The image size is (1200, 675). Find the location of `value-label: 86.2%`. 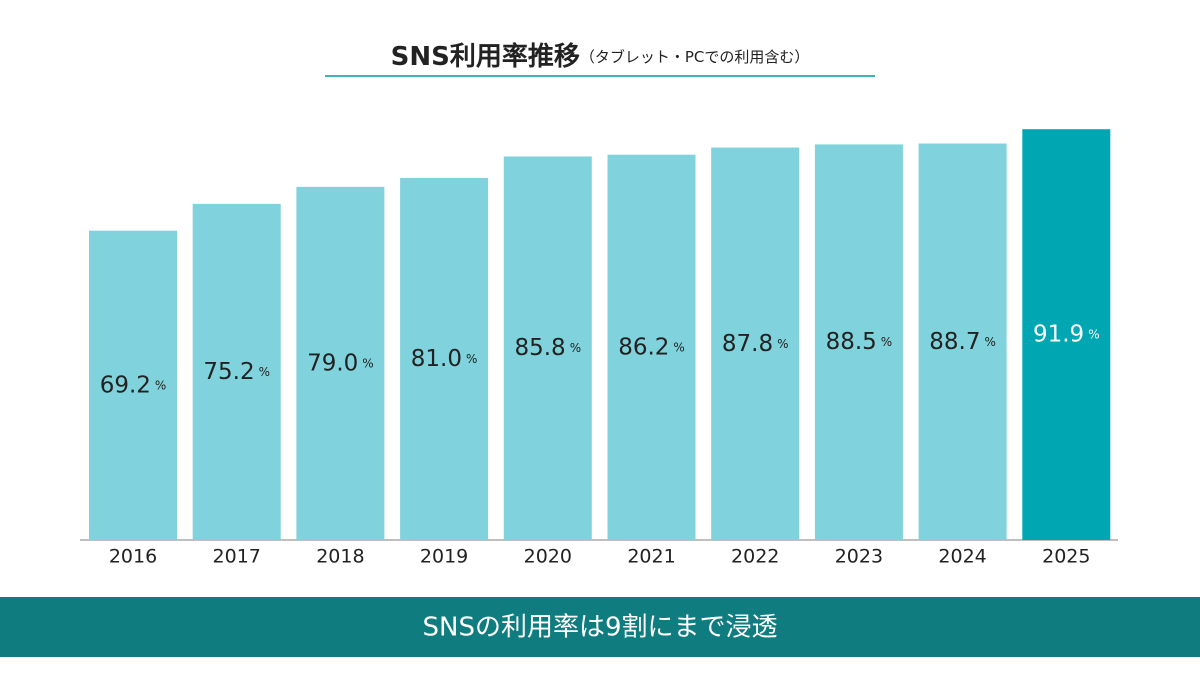

value-label: 86.2% is located at coordinates (651, 347).